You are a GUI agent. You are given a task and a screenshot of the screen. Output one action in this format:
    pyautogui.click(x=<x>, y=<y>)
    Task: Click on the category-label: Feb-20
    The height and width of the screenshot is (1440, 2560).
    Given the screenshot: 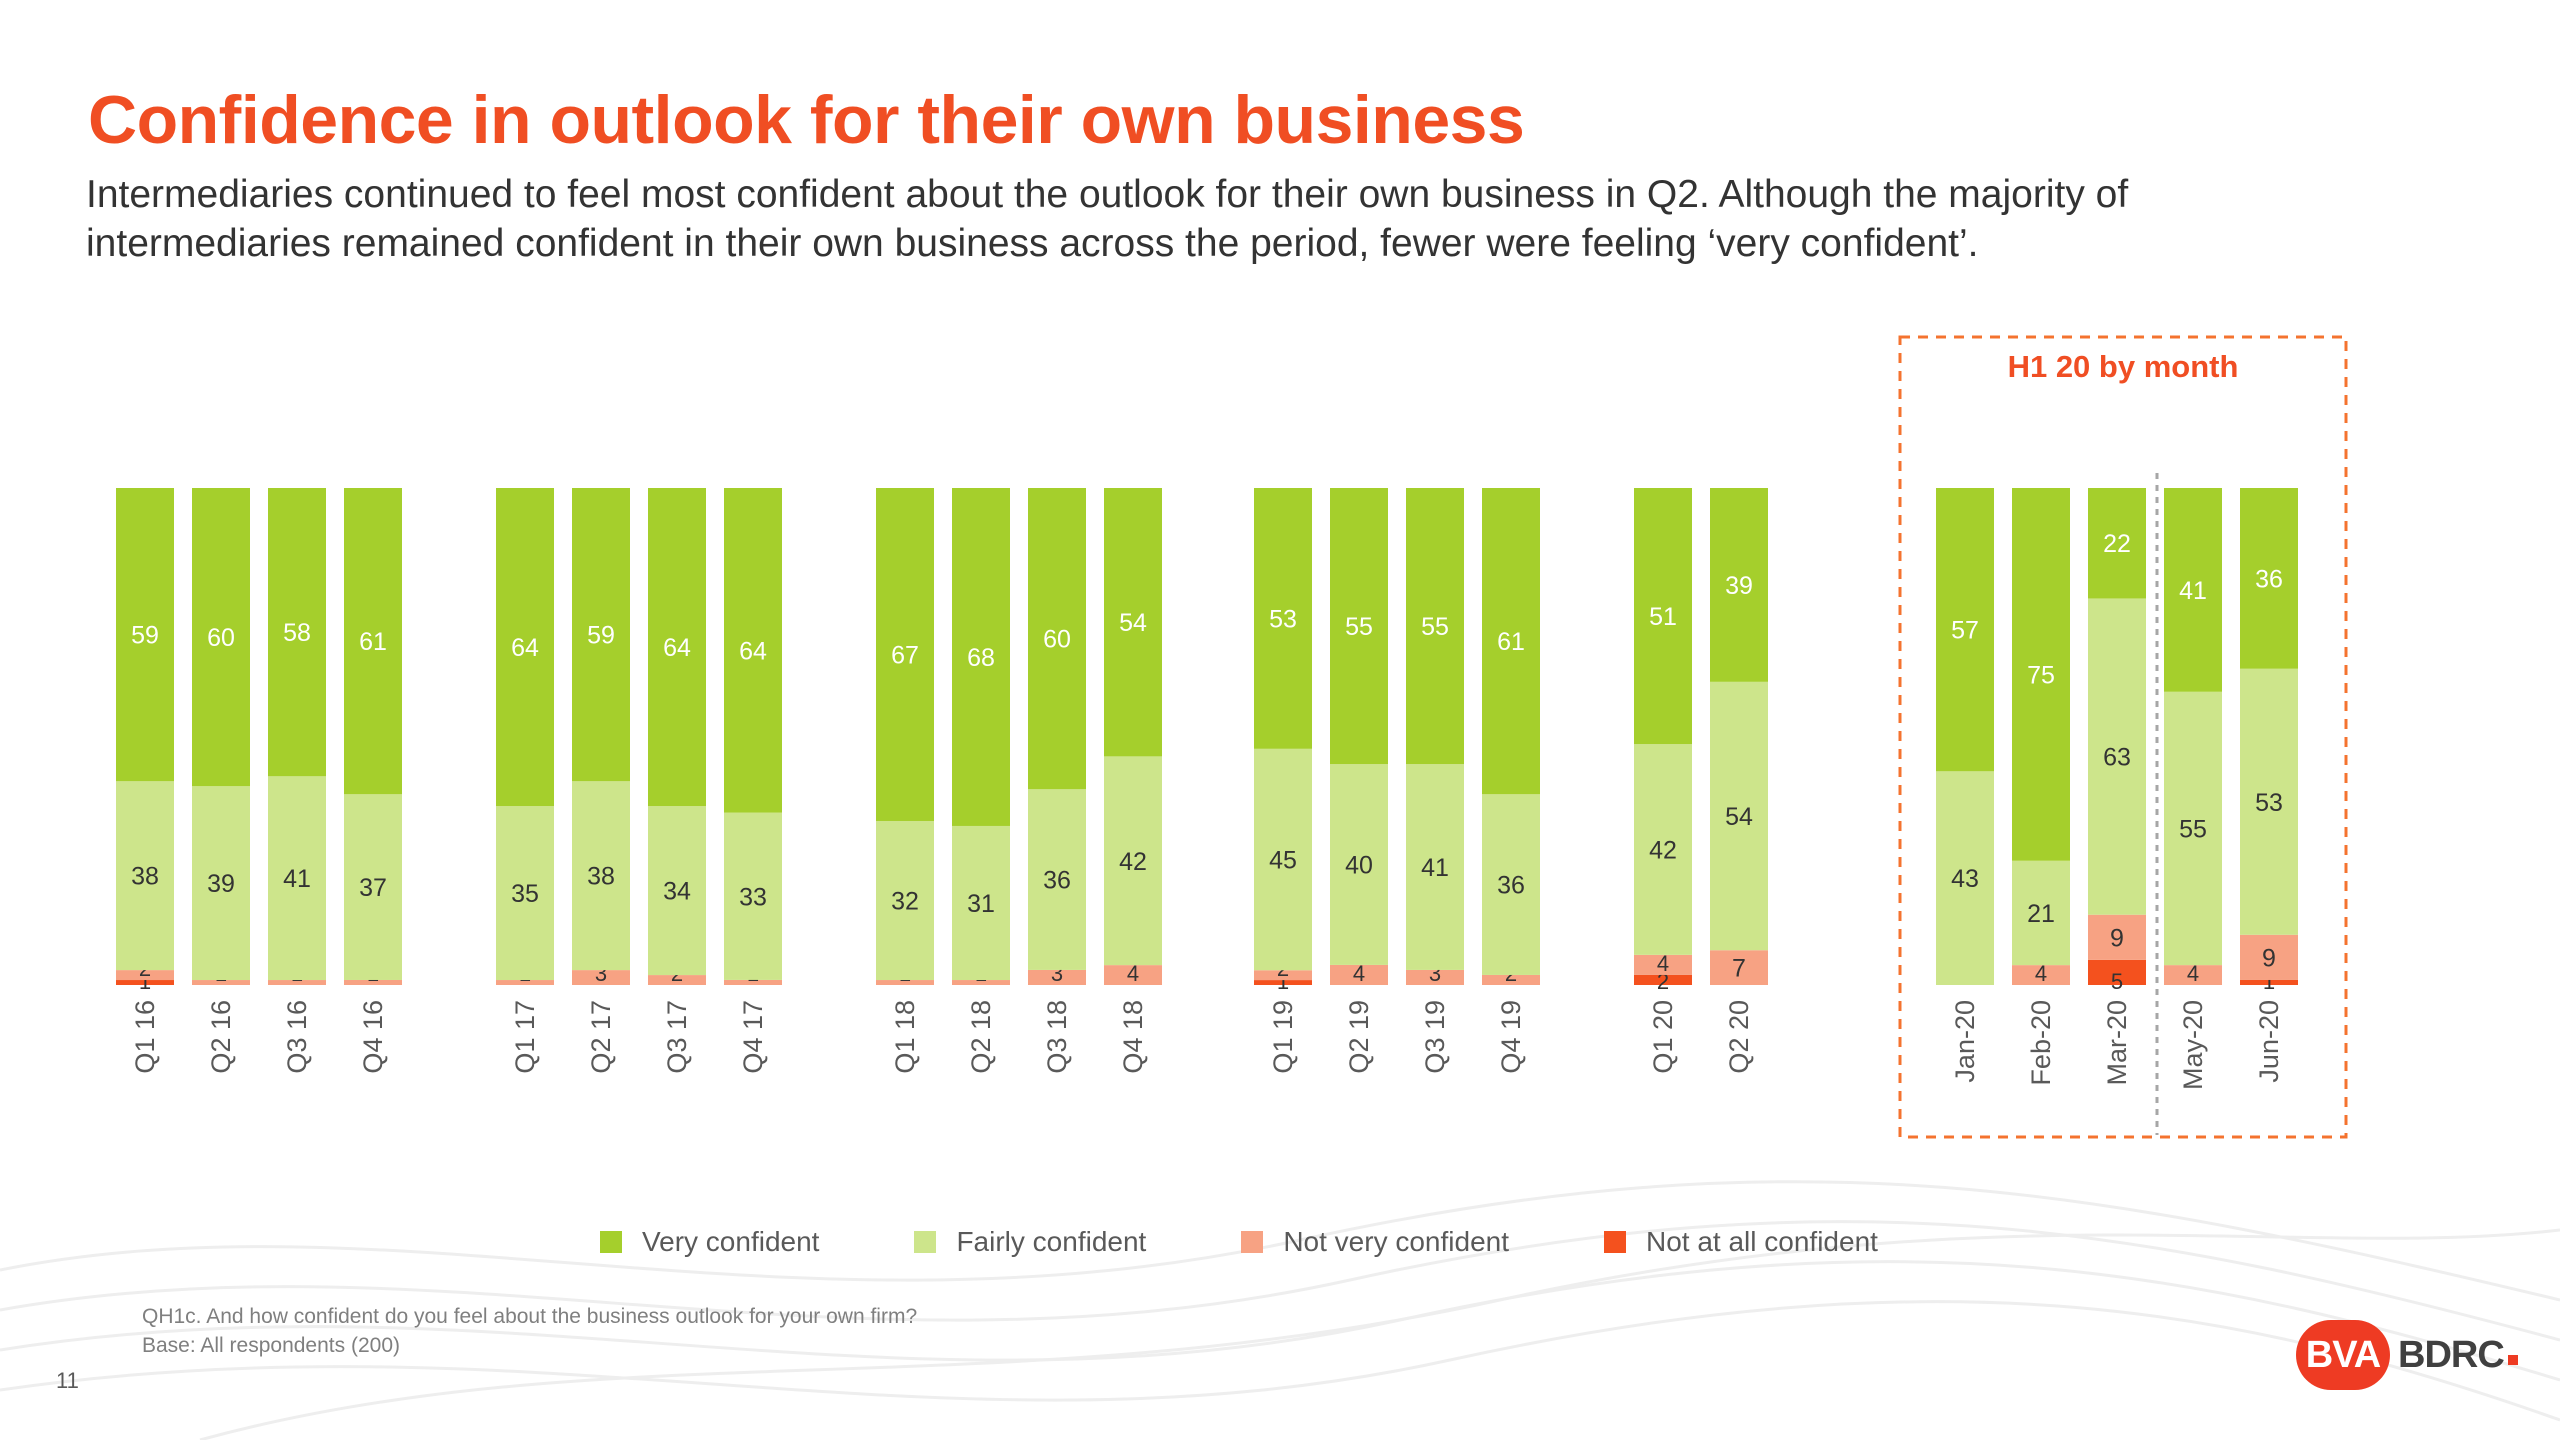 What is the action you would take?
    pyautogui.click(x=2041, y=1043)
    